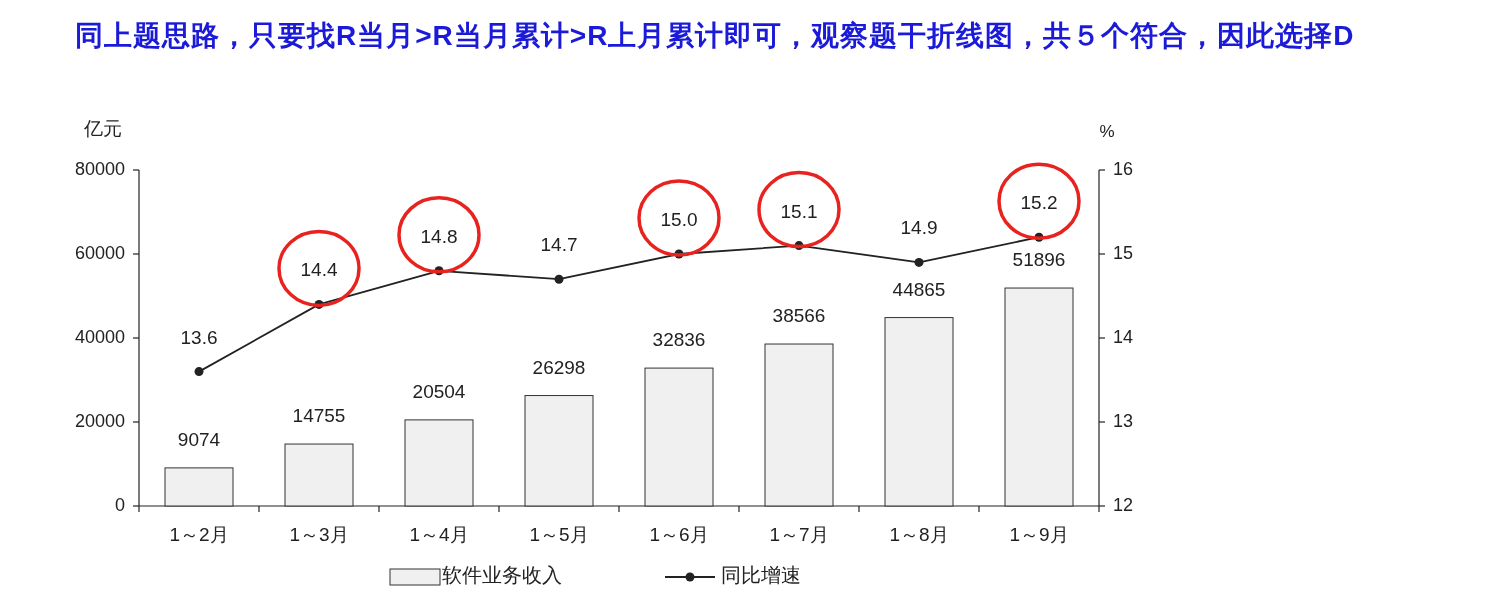 This screenshot has width=1489, height=607. Describe the element at coordinates (99, 336) in the screenshot. I see `y-tick-label: 40000` at that location.